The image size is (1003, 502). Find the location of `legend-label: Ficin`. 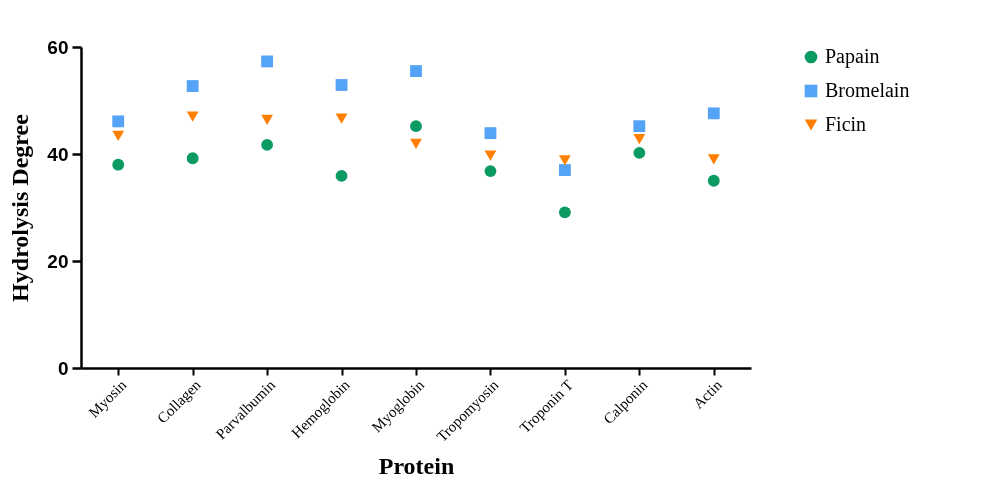

legend-label: Ficin is located at coordinates (846, 124).